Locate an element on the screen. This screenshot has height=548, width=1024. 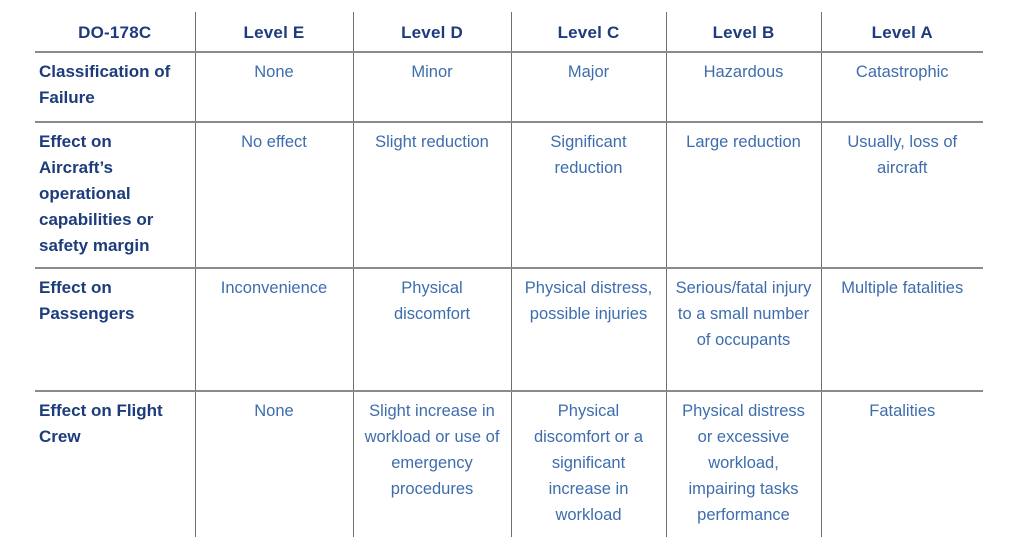
table-cell: Minor is located at coordinates (431, 87).